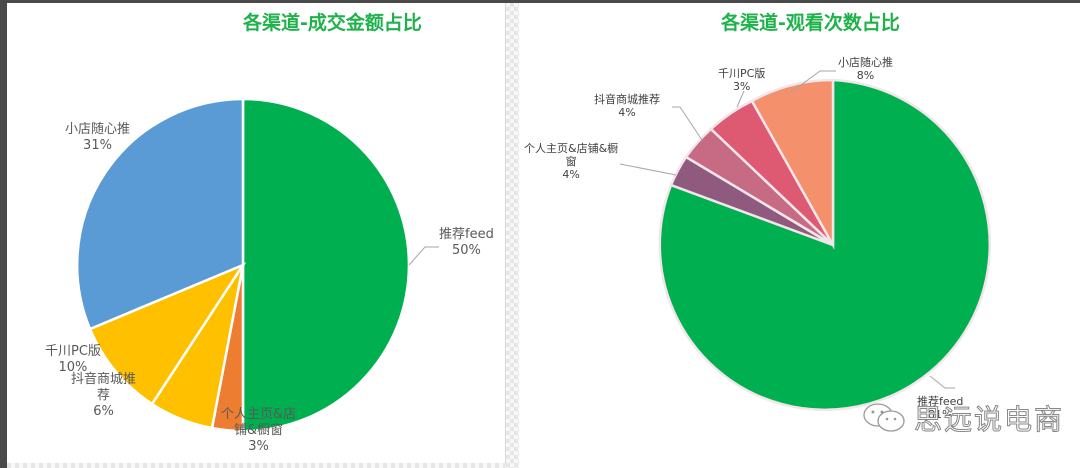 This screenshot has width=1080, height=468. Describe the element at coordinates (865, 75) in the screenshot. I see `label-pct: 8%` at that location.